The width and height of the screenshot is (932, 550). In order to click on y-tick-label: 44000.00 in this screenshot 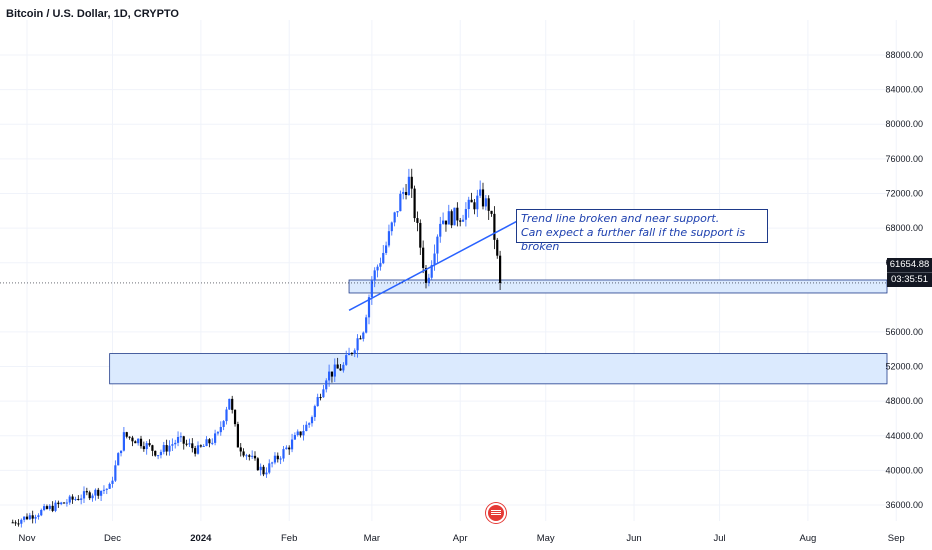, I will do `click(904, 436)`.